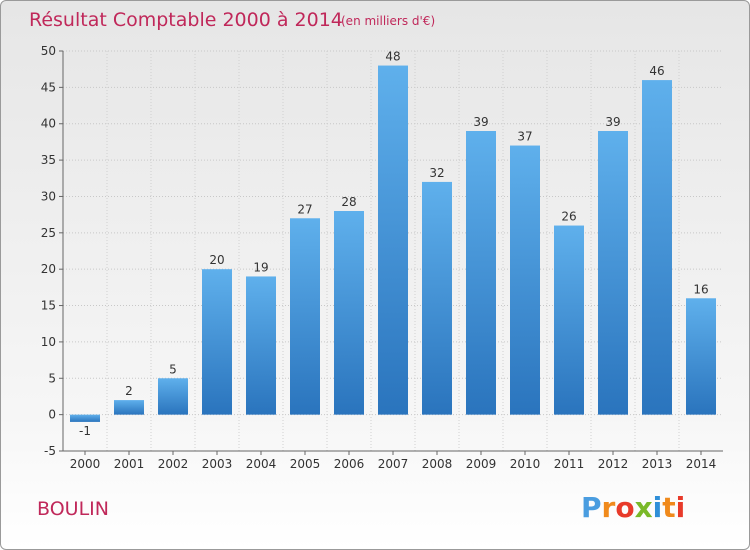 The image size is (750, 550). Describe the element at coordinates (304, 209) in the screenshot. I see `value-label: 27` at that location.